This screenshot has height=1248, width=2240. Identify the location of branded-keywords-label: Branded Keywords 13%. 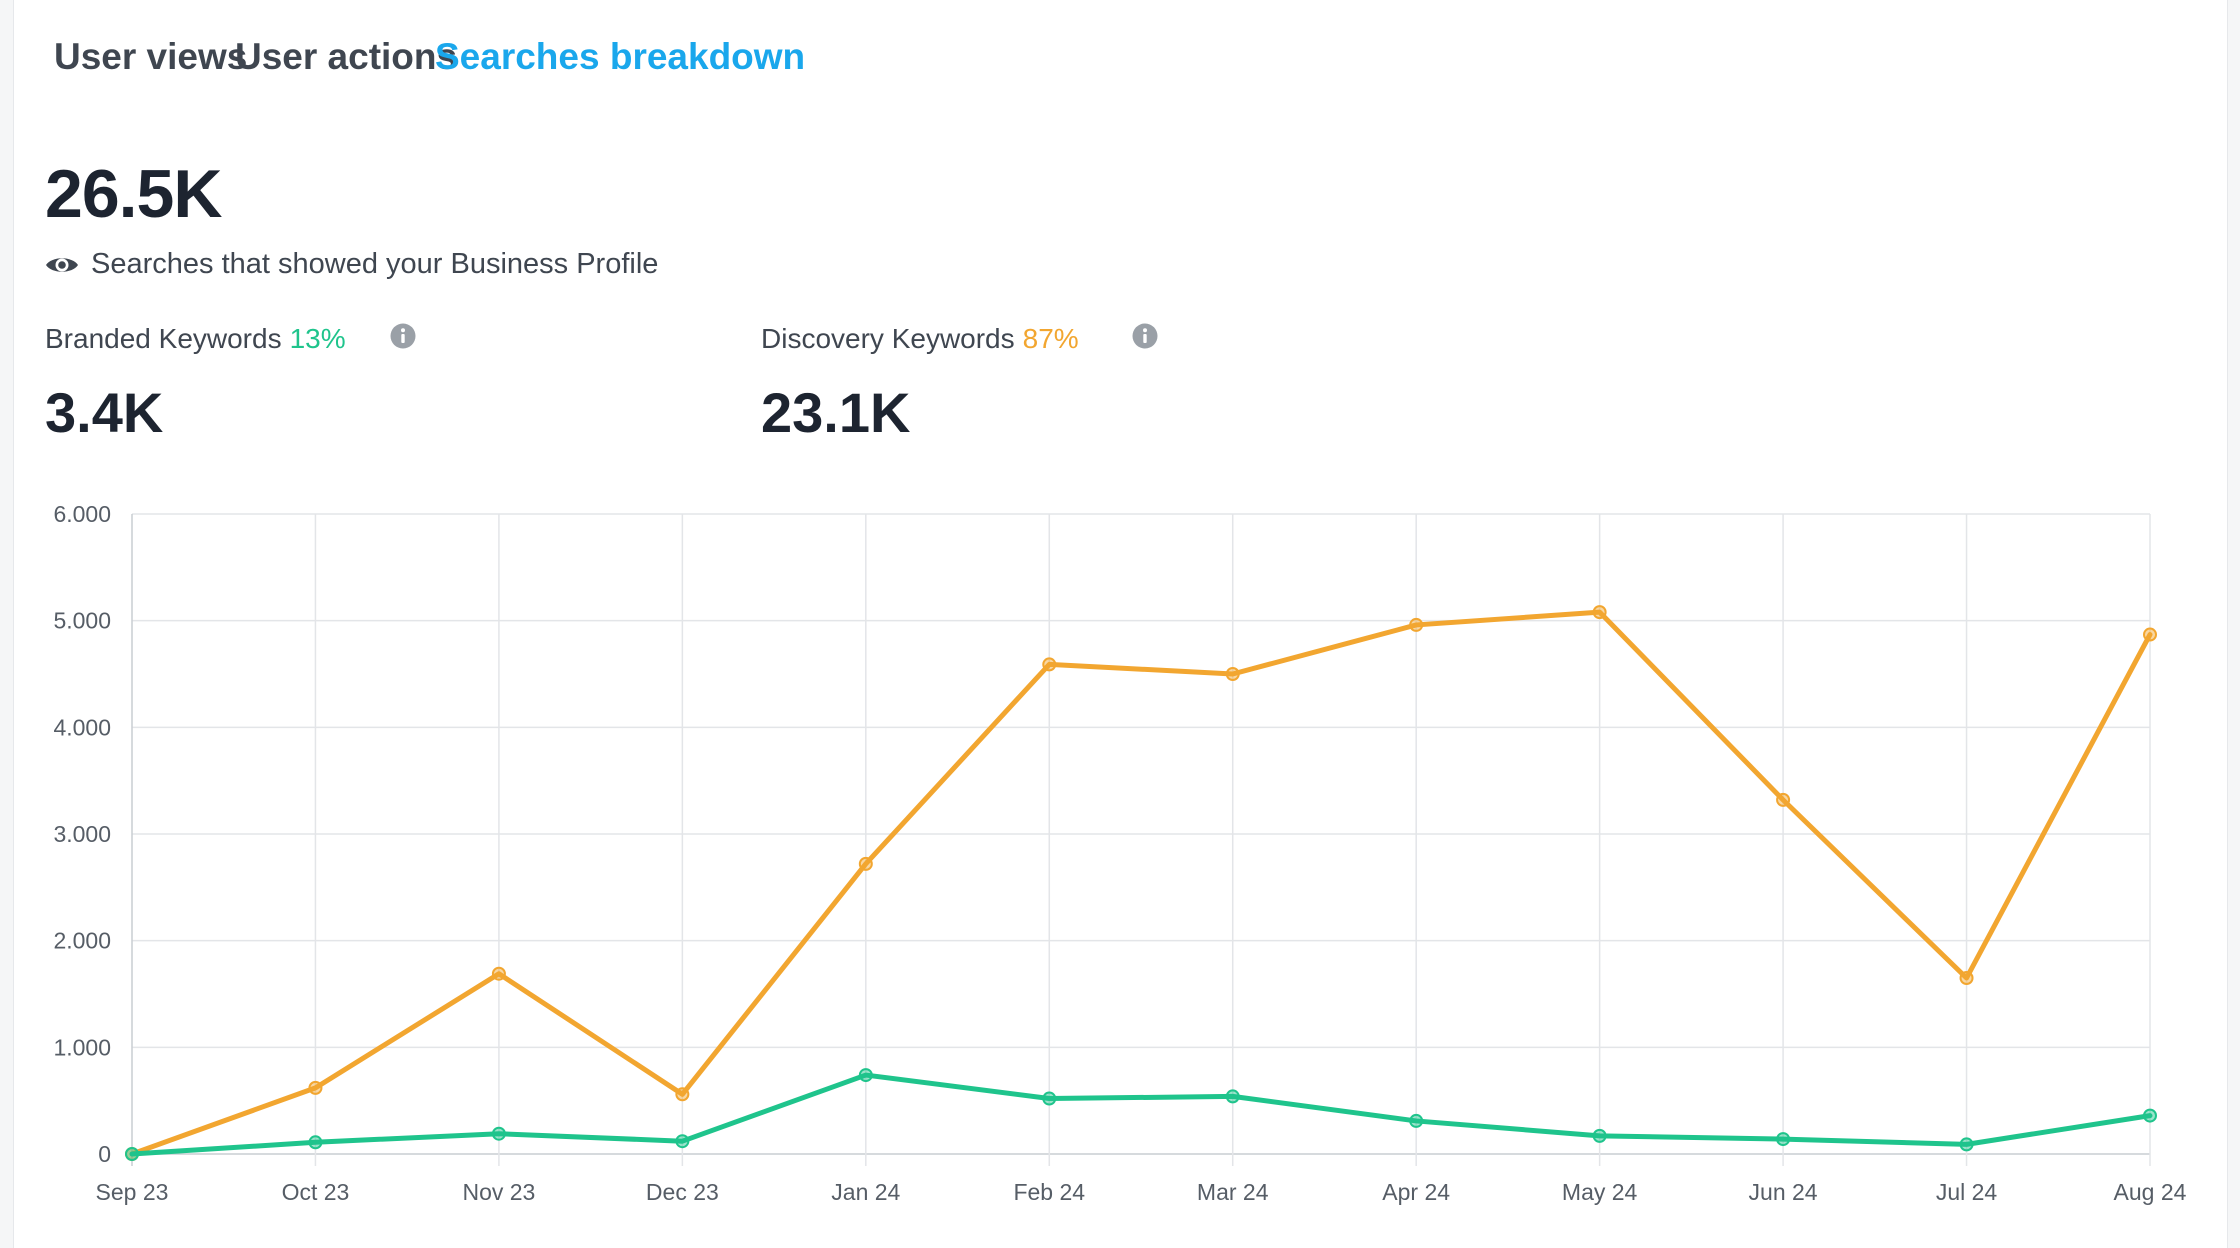
(195, 339).